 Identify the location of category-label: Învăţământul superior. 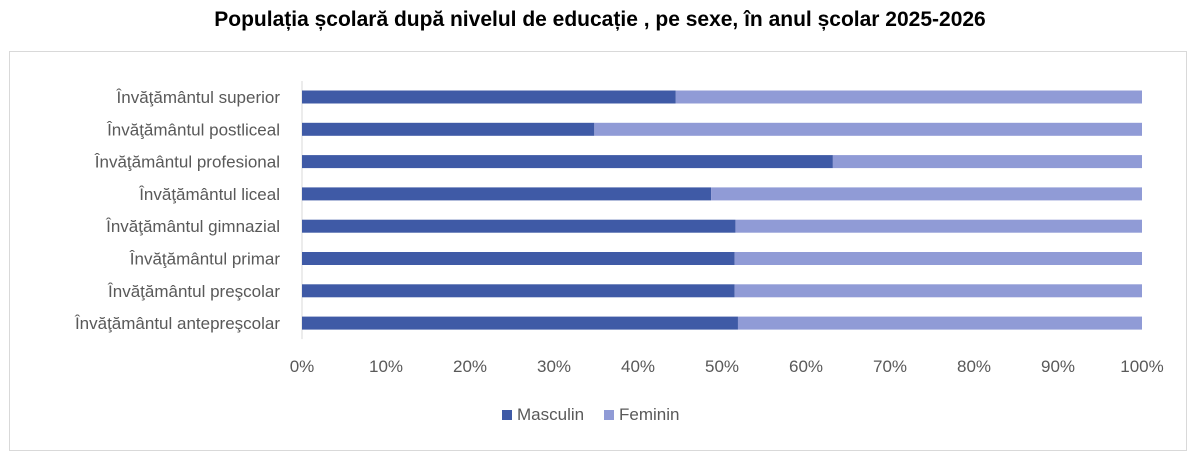
(198, 97).